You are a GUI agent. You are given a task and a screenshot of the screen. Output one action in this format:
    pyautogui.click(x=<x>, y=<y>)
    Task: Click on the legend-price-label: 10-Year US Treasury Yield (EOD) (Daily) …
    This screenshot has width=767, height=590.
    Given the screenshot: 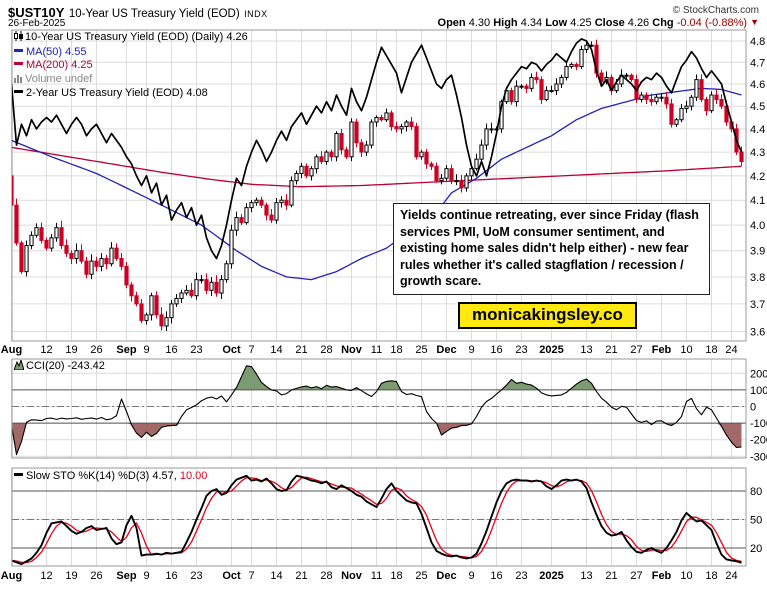 What is the action you would take?
    pyautogui.click(x=136, y=37)
    